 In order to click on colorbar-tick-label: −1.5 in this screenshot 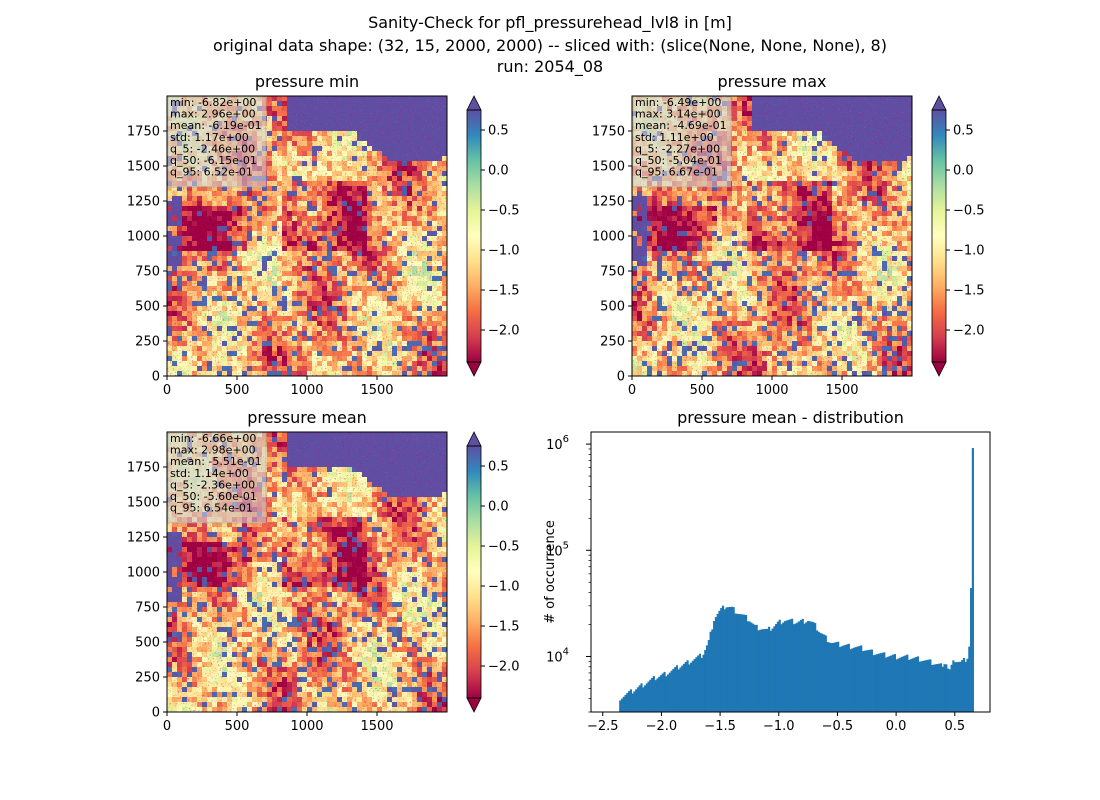, I will do `click(504, 291)`.